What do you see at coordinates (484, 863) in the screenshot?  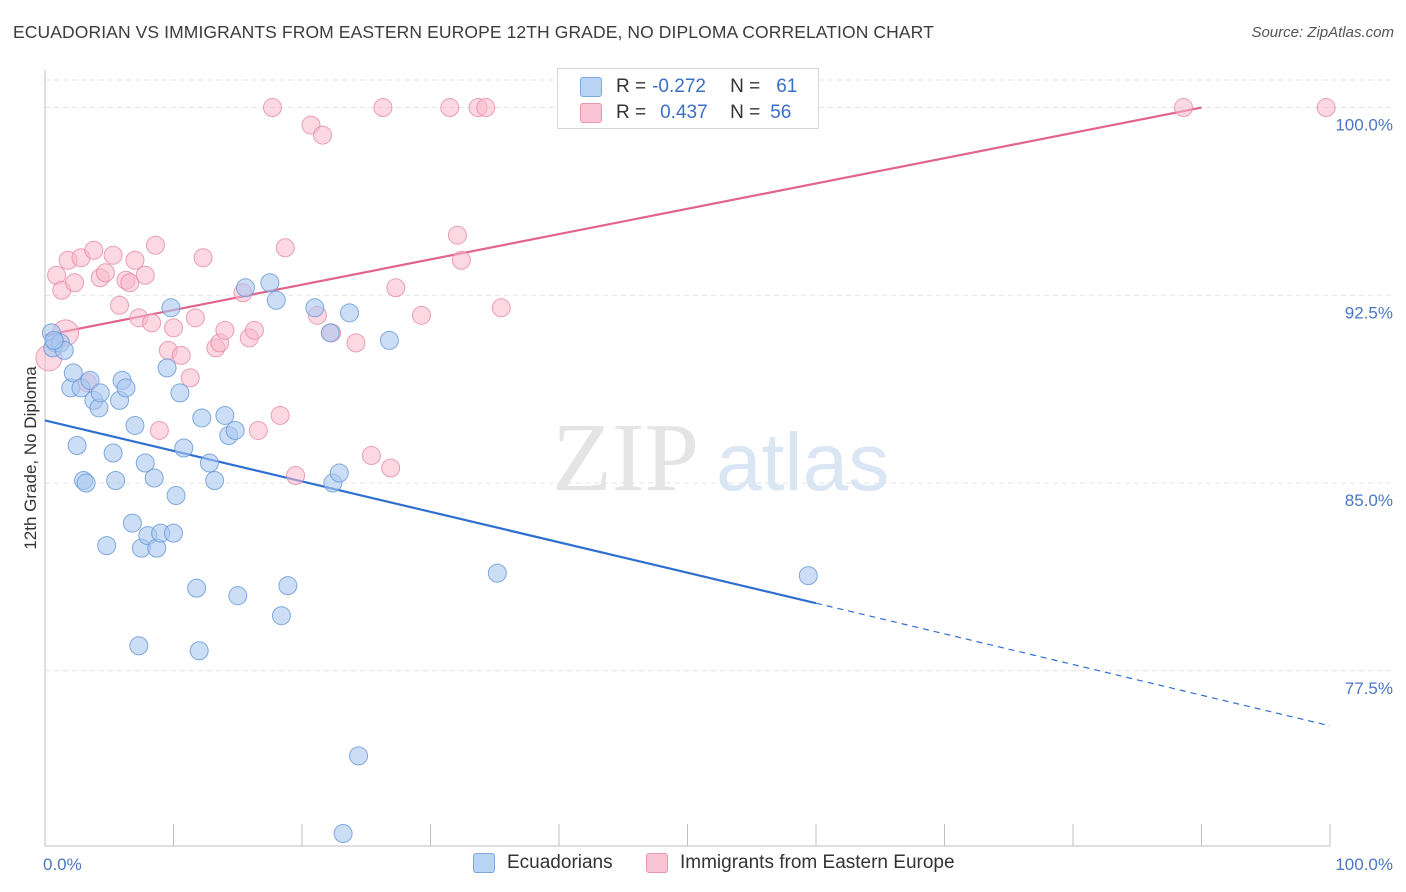 I see `legend-swatch-blue` at bounding box center [484, 863].